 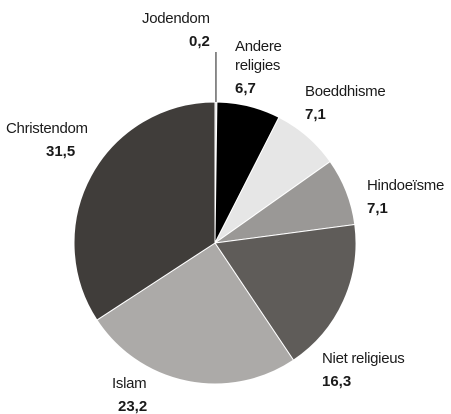 I want to click on slice-value: 31,5, so click(x=60, y=151).